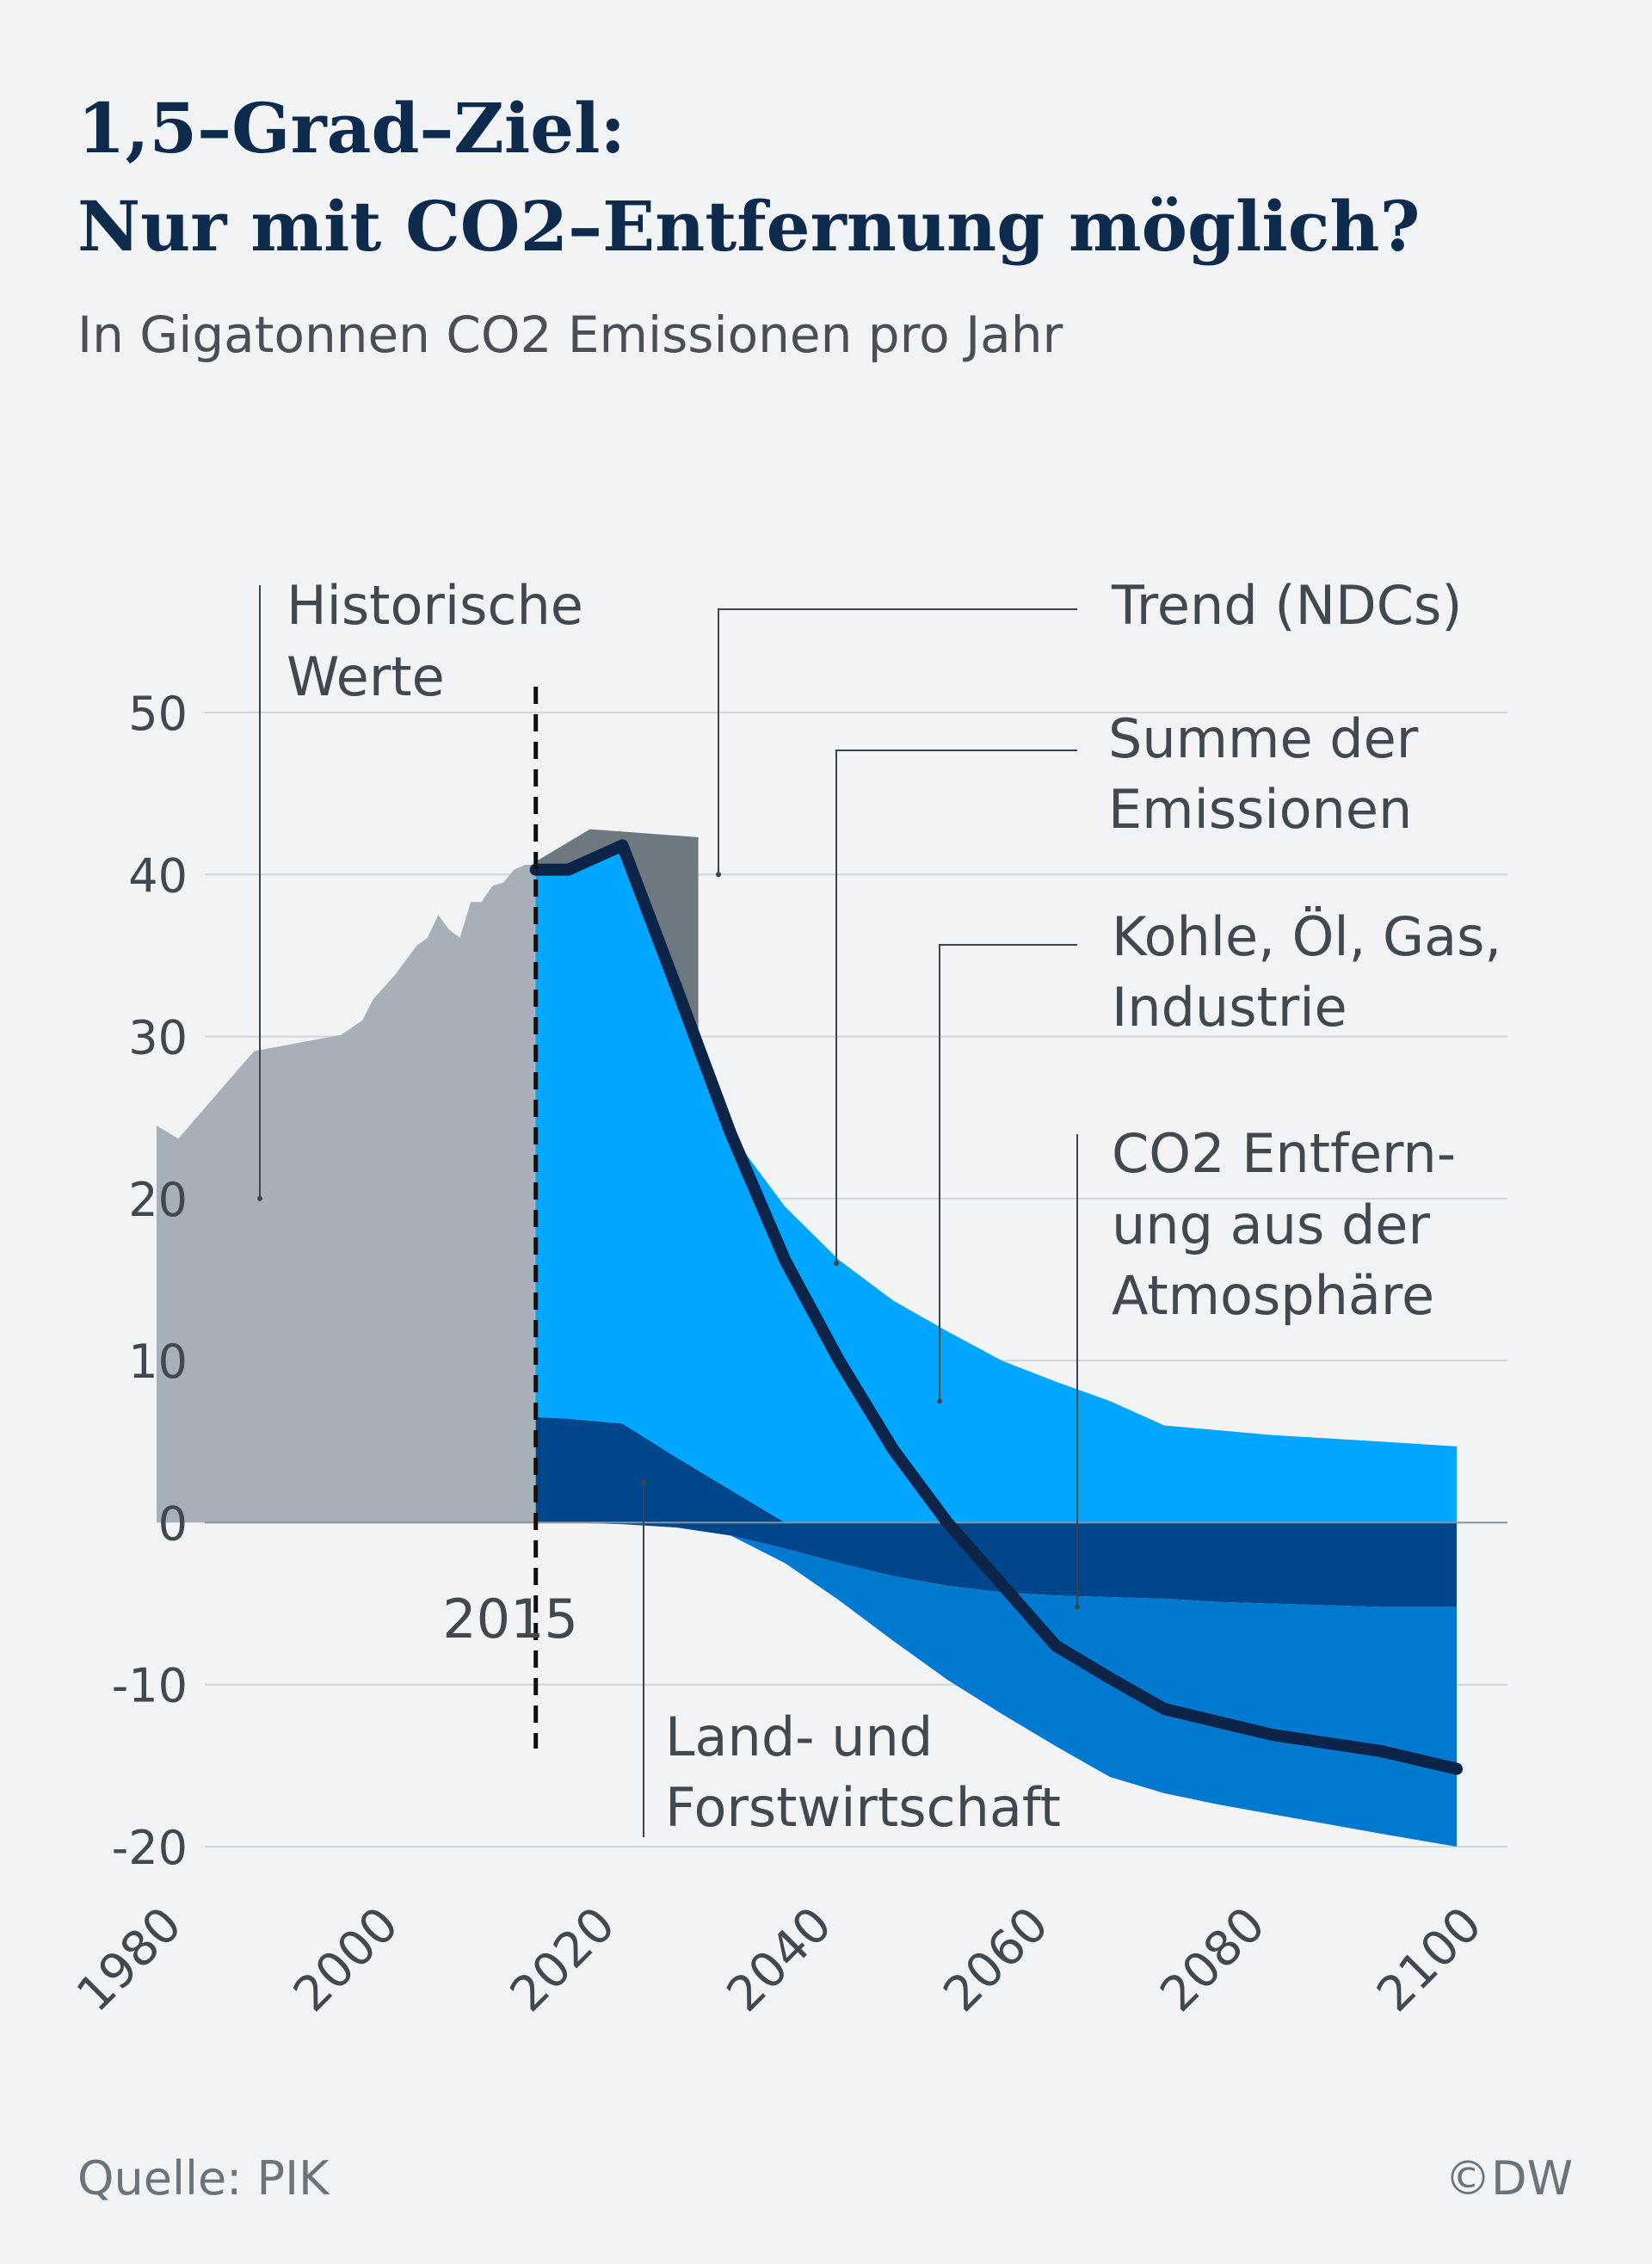 This screenshot has width=1652, height=2264. Describe the element at coordinates (435, 641) in the screenshot. I see `annotation-historisch: Historische Werte` at that location.